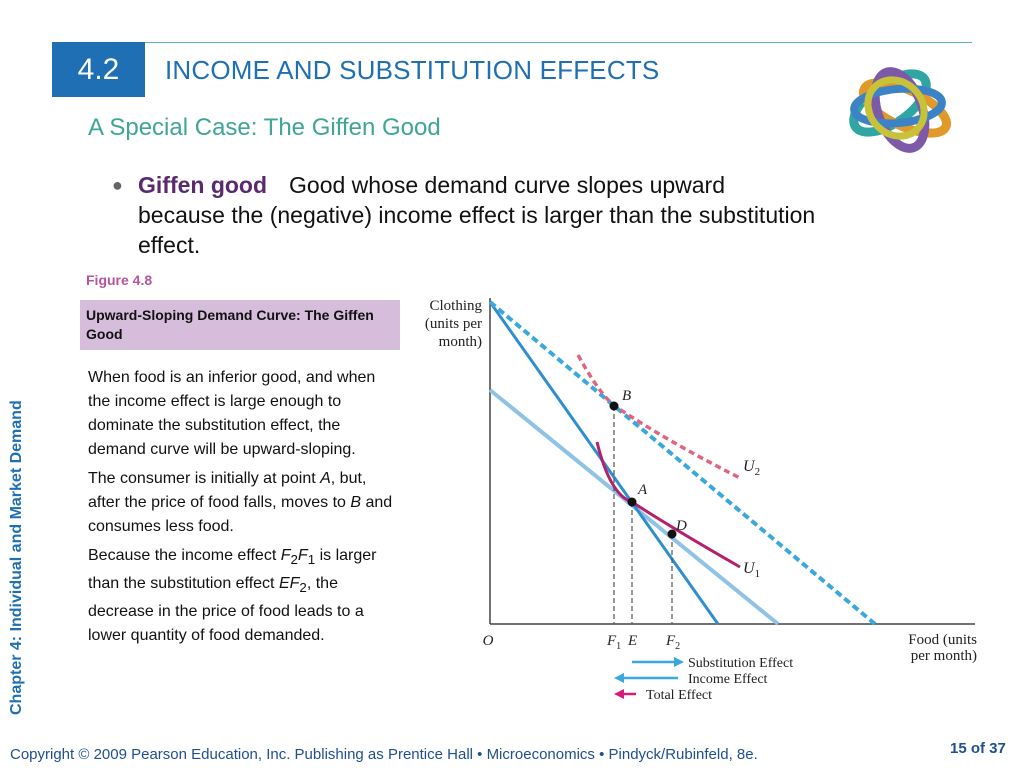 The height and width of the screenshot is (768, 1024). What do you see at coordinates (613, 642) in the screenshot?
I see `tick-f1: F1` at bounding box center [613, 642].